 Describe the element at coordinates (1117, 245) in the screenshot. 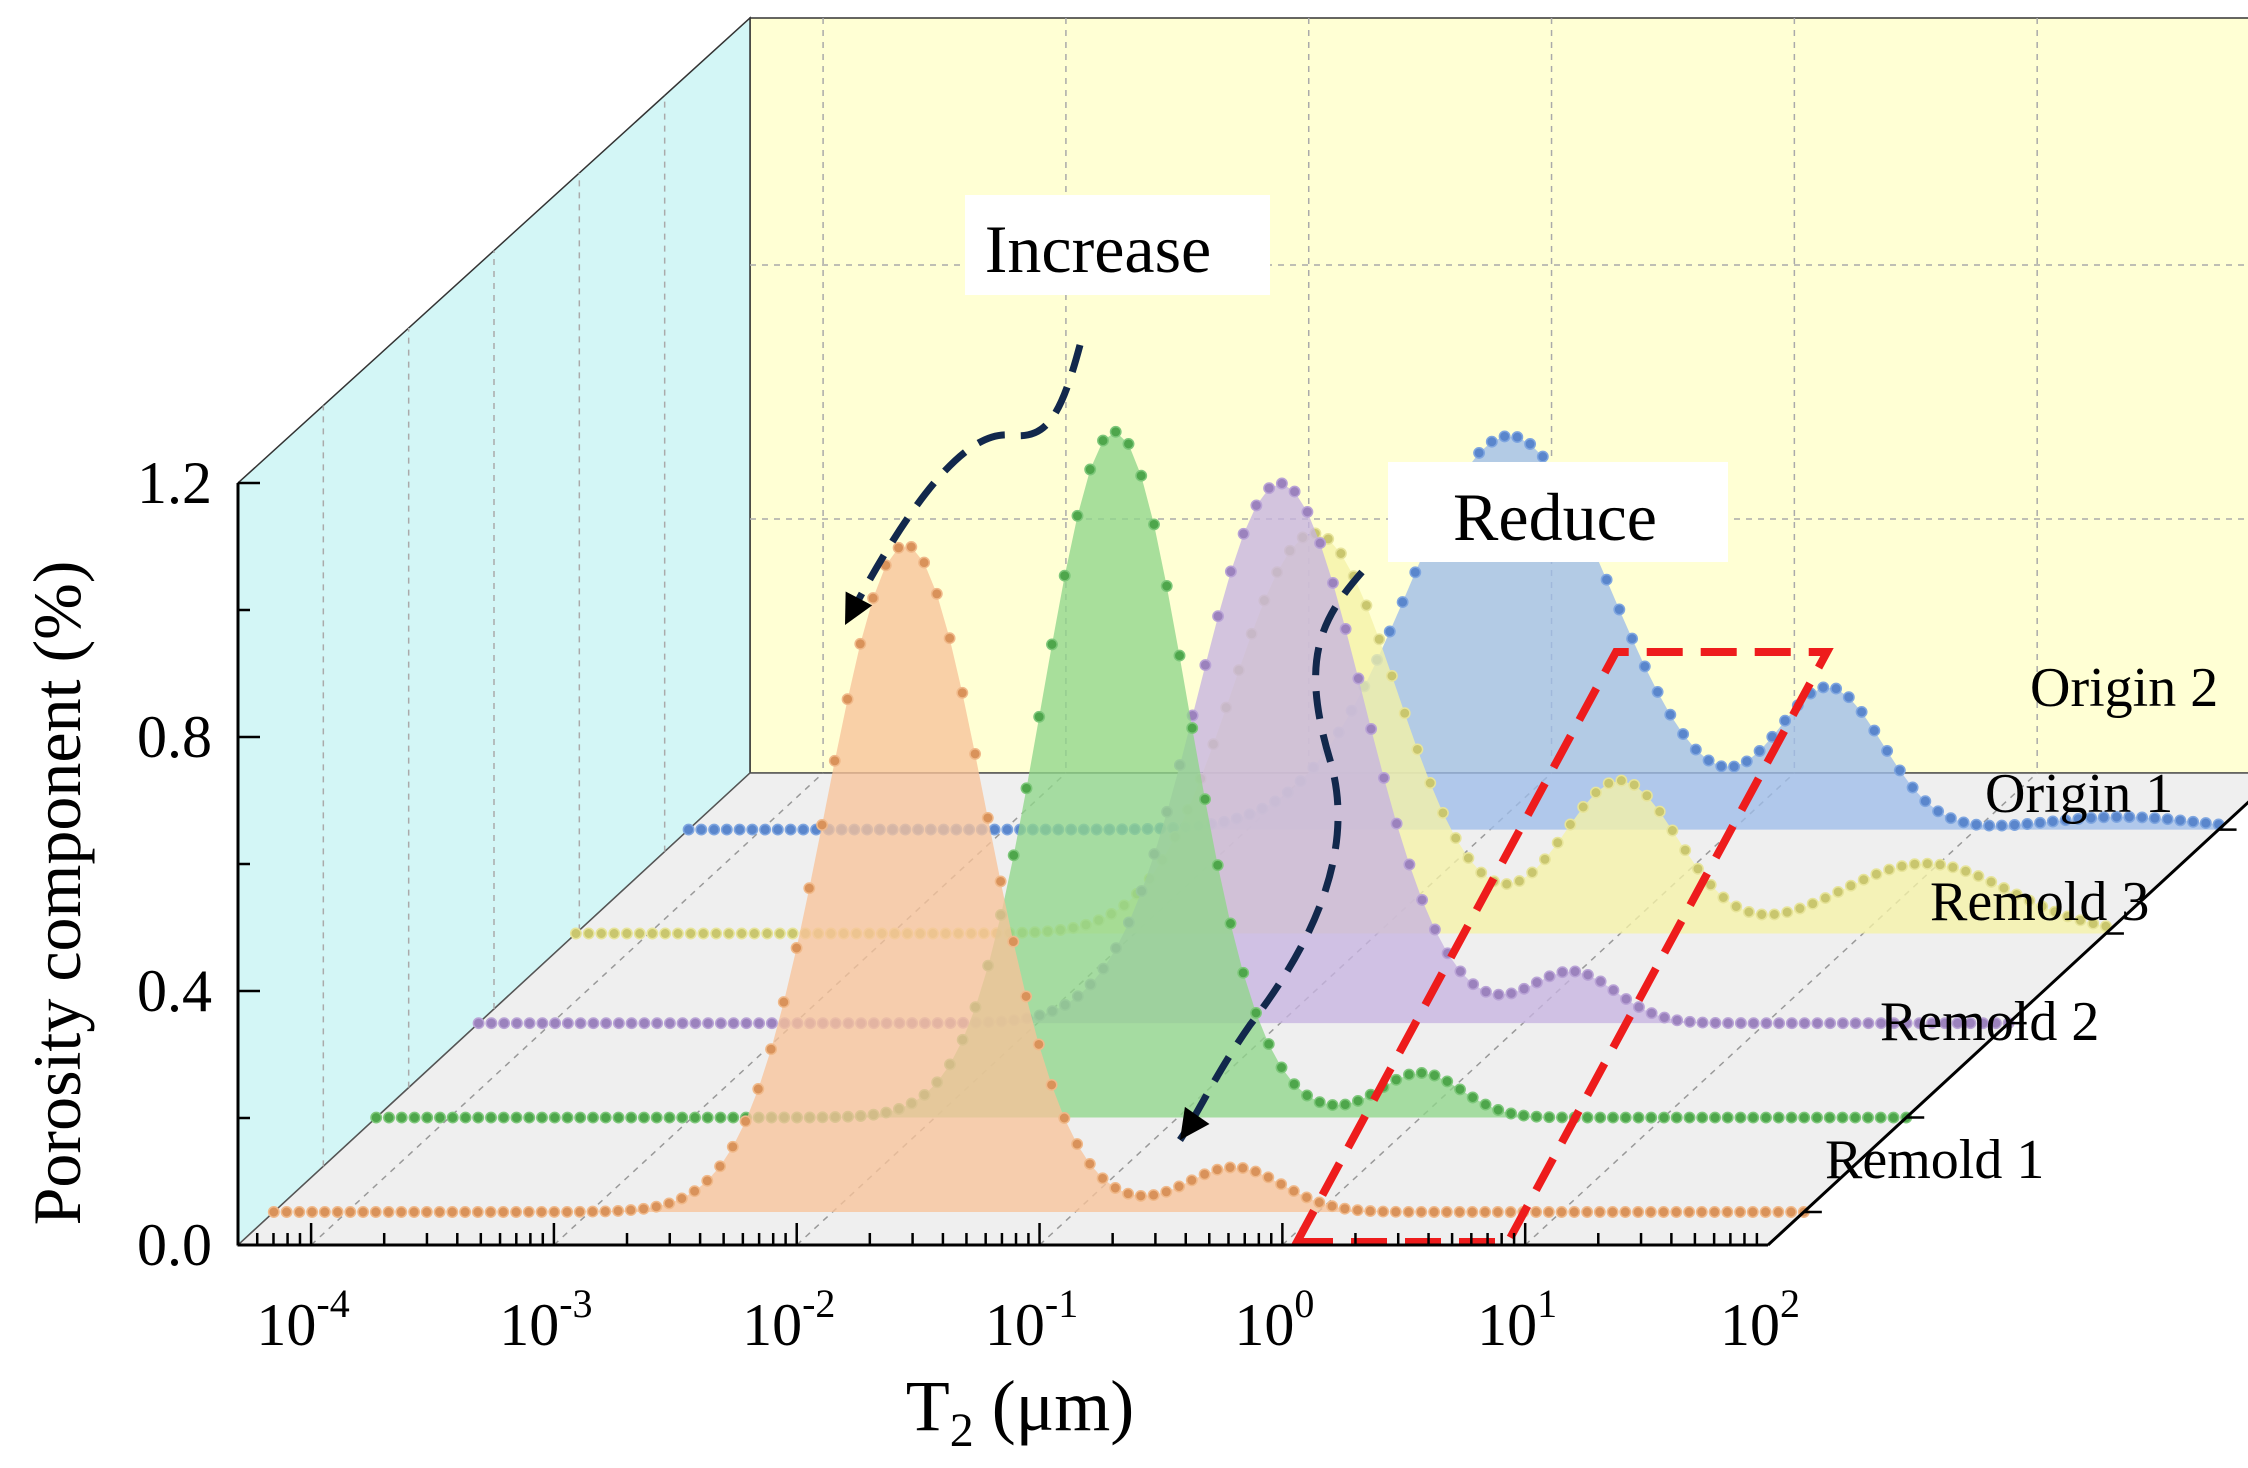

I see `annotation-increase: Increase` at that location.